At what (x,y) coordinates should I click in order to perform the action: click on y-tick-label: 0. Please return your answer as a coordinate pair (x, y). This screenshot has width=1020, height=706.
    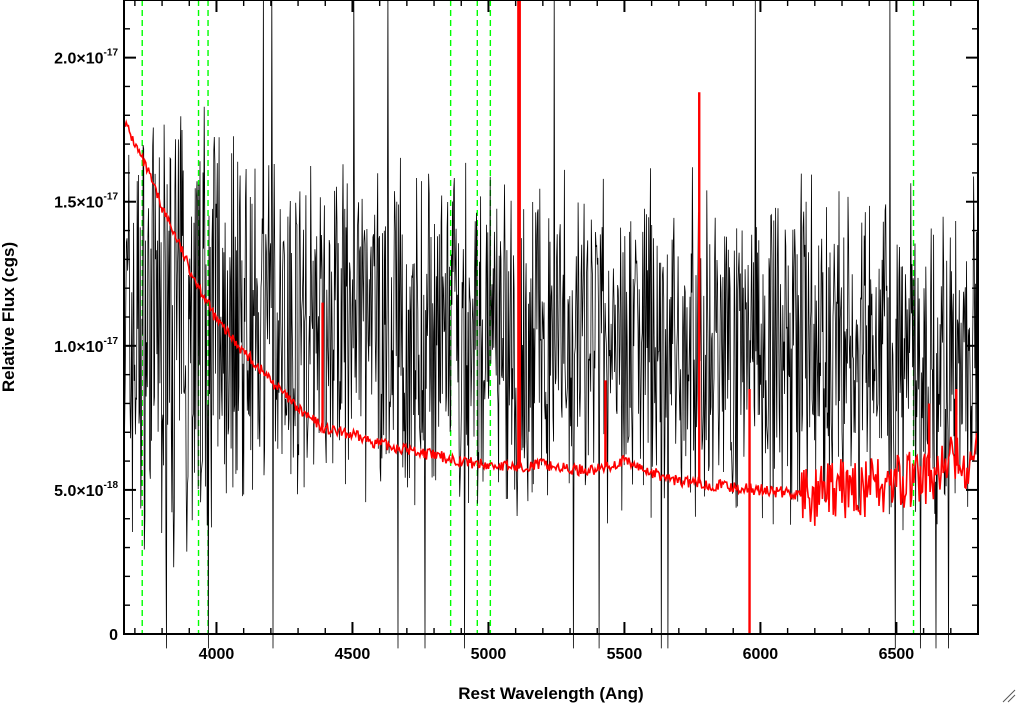
    Looking at the image, I should click on (113, 635).